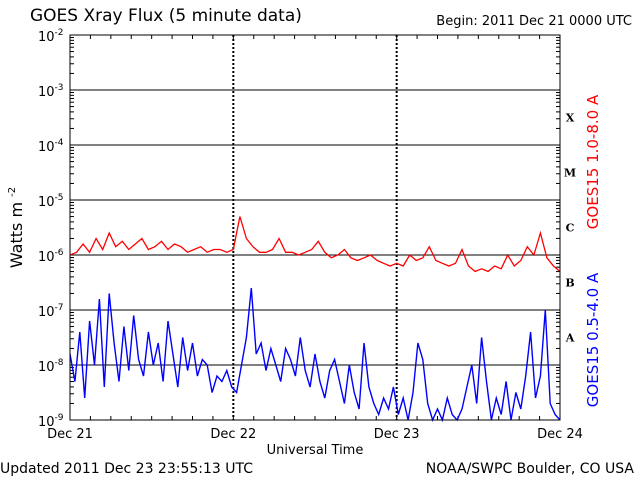  Describe the element at coordinates (233, 434) in the screenshot. I see `x-tick-label: Dec 22` at that location.